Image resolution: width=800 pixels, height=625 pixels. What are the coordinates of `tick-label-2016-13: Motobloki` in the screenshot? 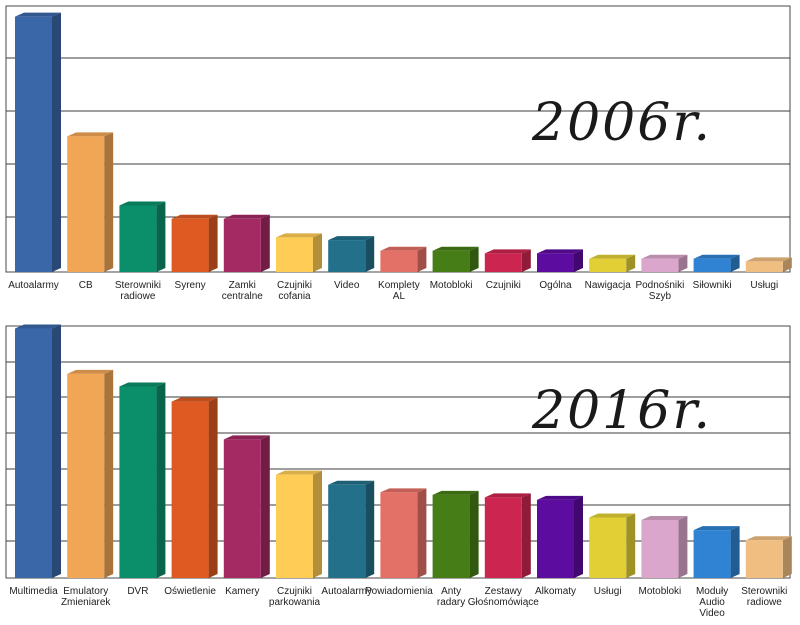 It's located at (659, 591).